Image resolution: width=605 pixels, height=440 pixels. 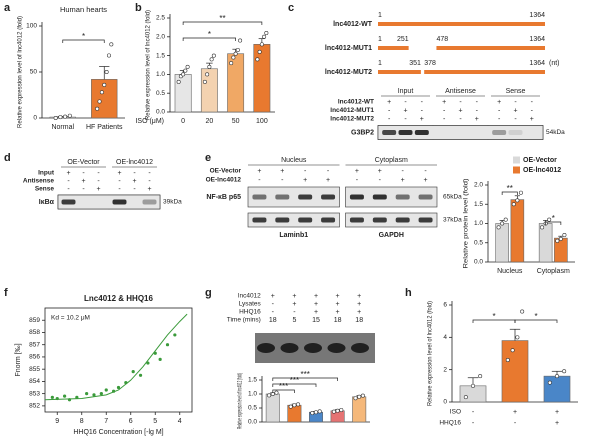 What do you see at coordinates (155, 421) in the screenshot?
I see `x-tick-label: 5` at bounding box center [155, 421].